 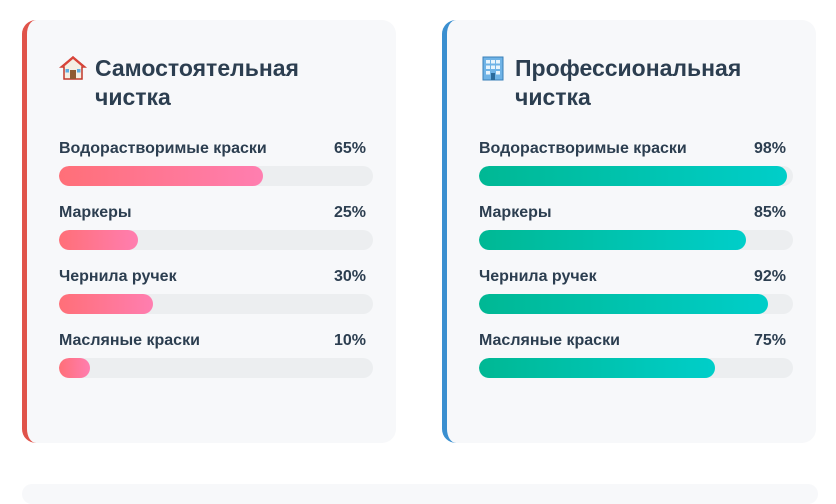 I want to click on stat-markers: Маркеры 85%, so click(x=636, y=227).